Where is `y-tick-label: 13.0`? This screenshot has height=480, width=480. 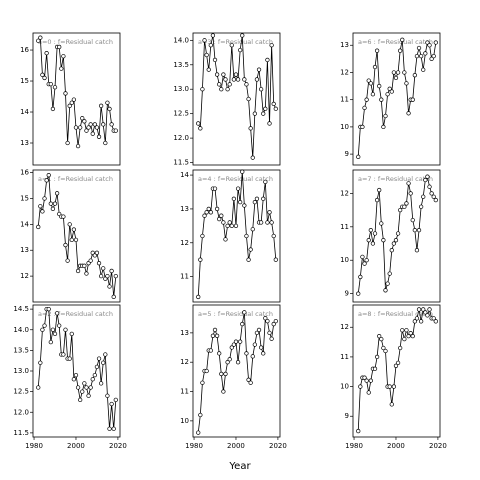
y-tick-label: 13.0 is located at coordinates (21, 371).